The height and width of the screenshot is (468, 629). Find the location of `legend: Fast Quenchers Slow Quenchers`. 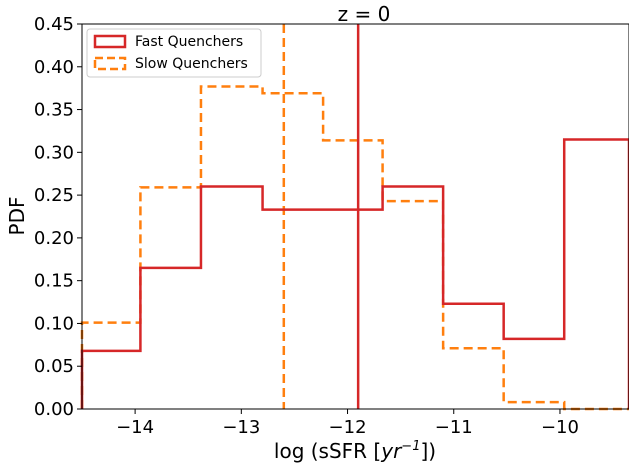

legend: Fast Quenchers Slow Quenchers is located at coordinates (174, 53).